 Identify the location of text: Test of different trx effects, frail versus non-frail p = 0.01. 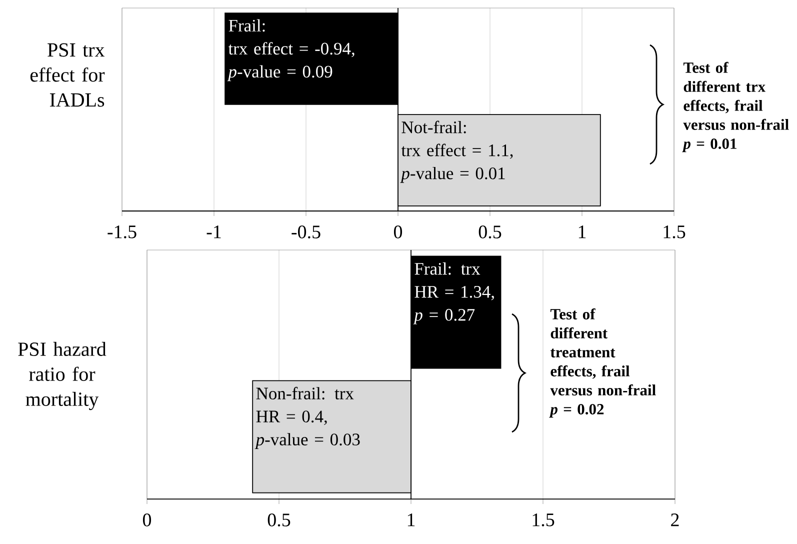
(735, 107).